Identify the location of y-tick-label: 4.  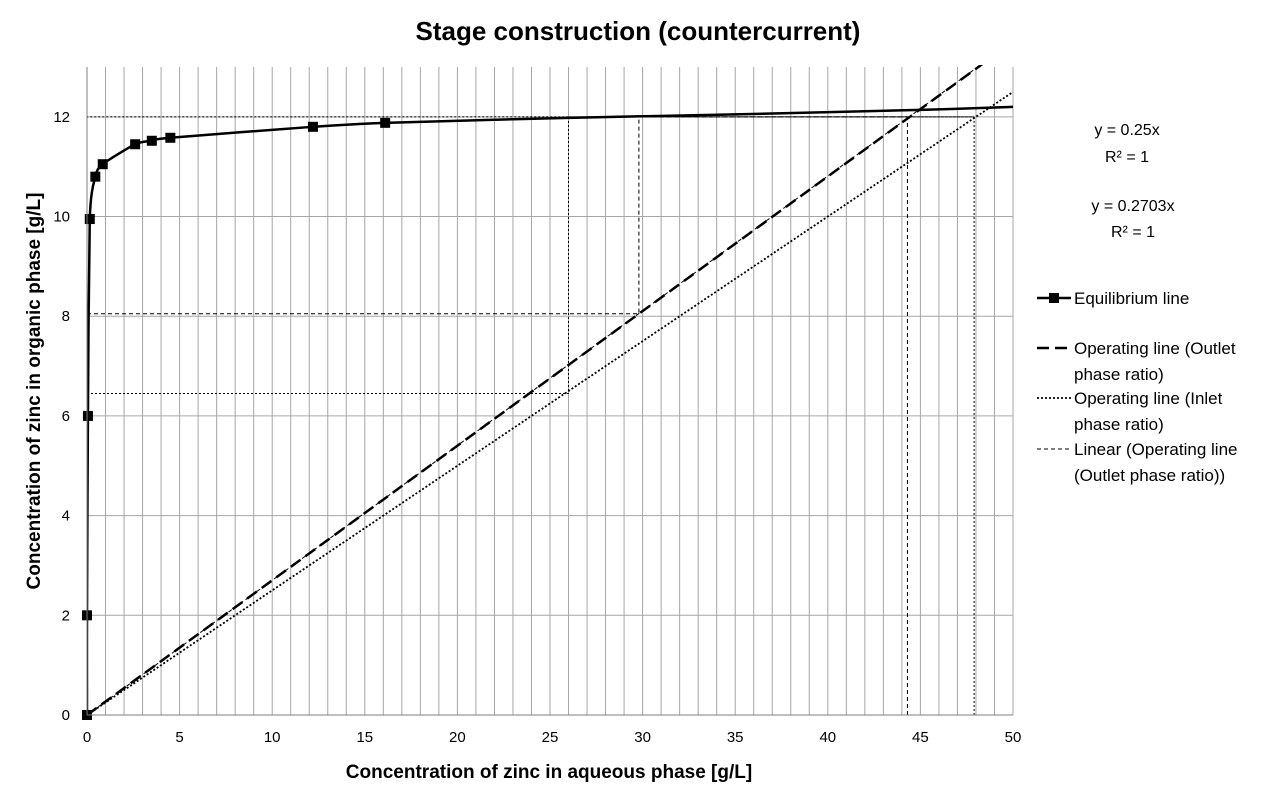
(66, 516).